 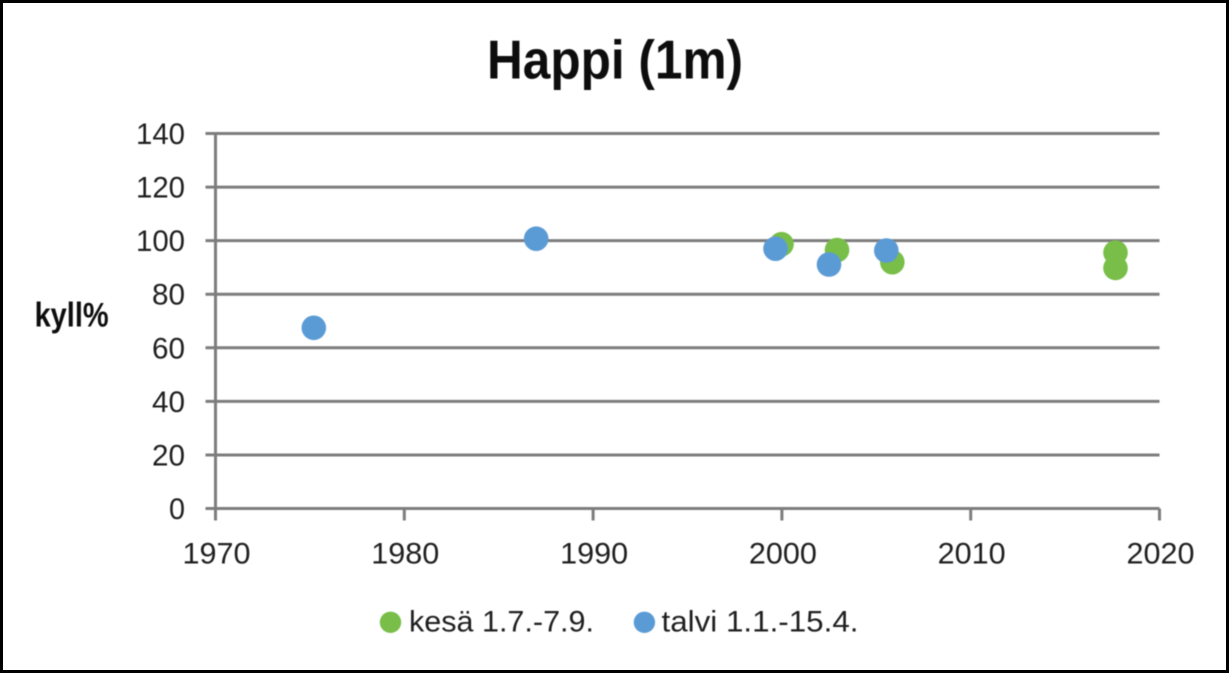 I want to click on svg-text: Happi (1m), so click(x=615, y=60).